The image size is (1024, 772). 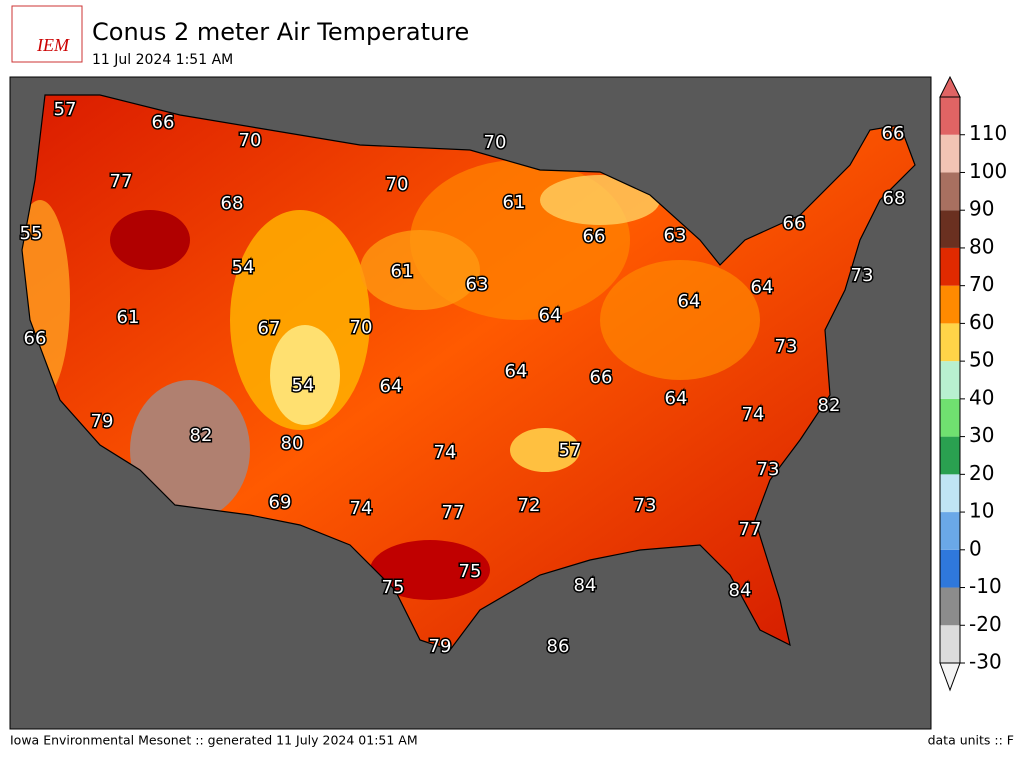 I want to click on colorbar-tick-label: 0, so click(x=975, y=548).